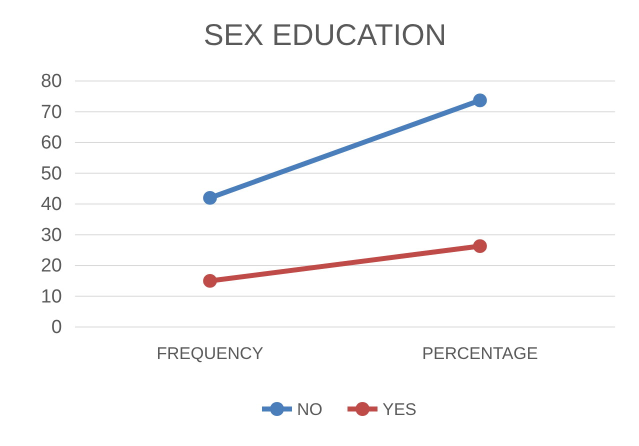 The width and height of the screenshot is (639, 446). I want to click on y-tick-label: 40, so click(51, 205).